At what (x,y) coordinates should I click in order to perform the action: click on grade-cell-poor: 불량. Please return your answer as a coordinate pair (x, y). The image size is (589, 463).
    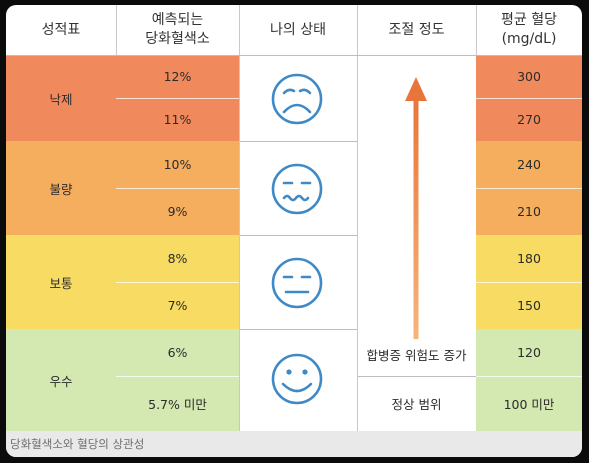
    Looking at the image, I should click on (61, 188).